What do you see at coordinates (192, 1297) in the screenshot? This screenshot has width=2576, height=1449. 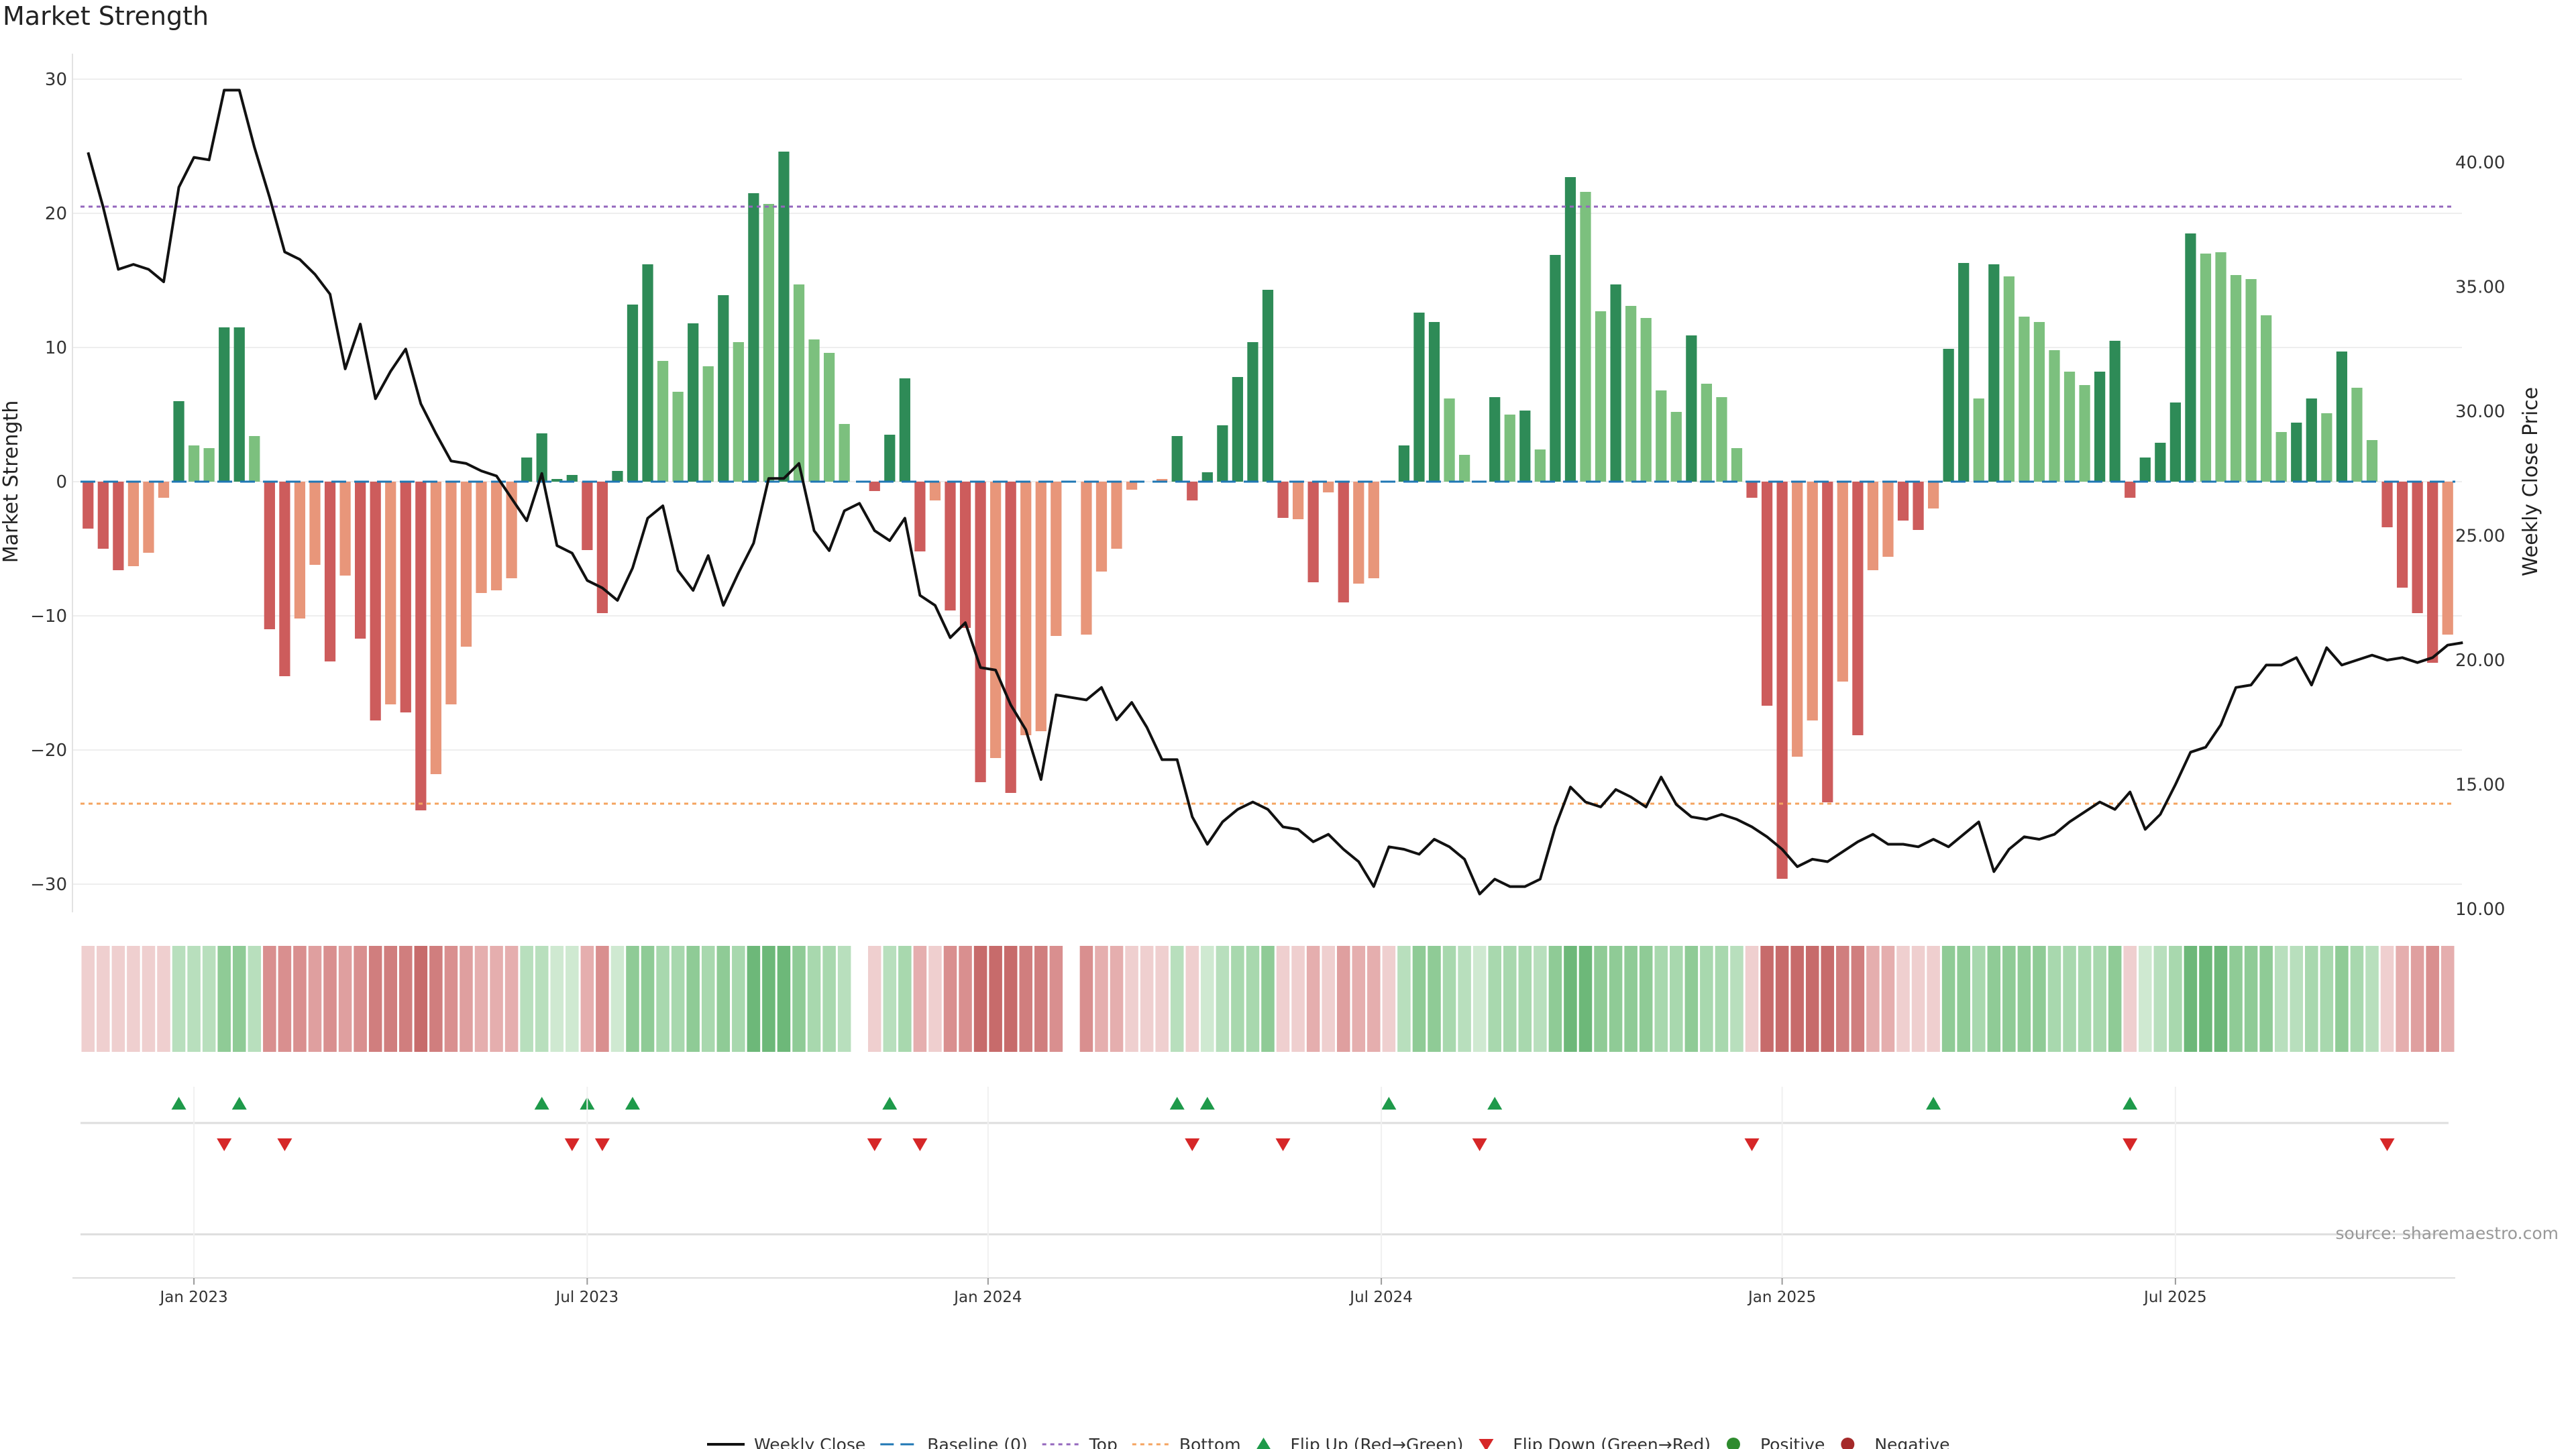 I see `x-tick-label: Jan 2023` at bounding box center [192, 1297].